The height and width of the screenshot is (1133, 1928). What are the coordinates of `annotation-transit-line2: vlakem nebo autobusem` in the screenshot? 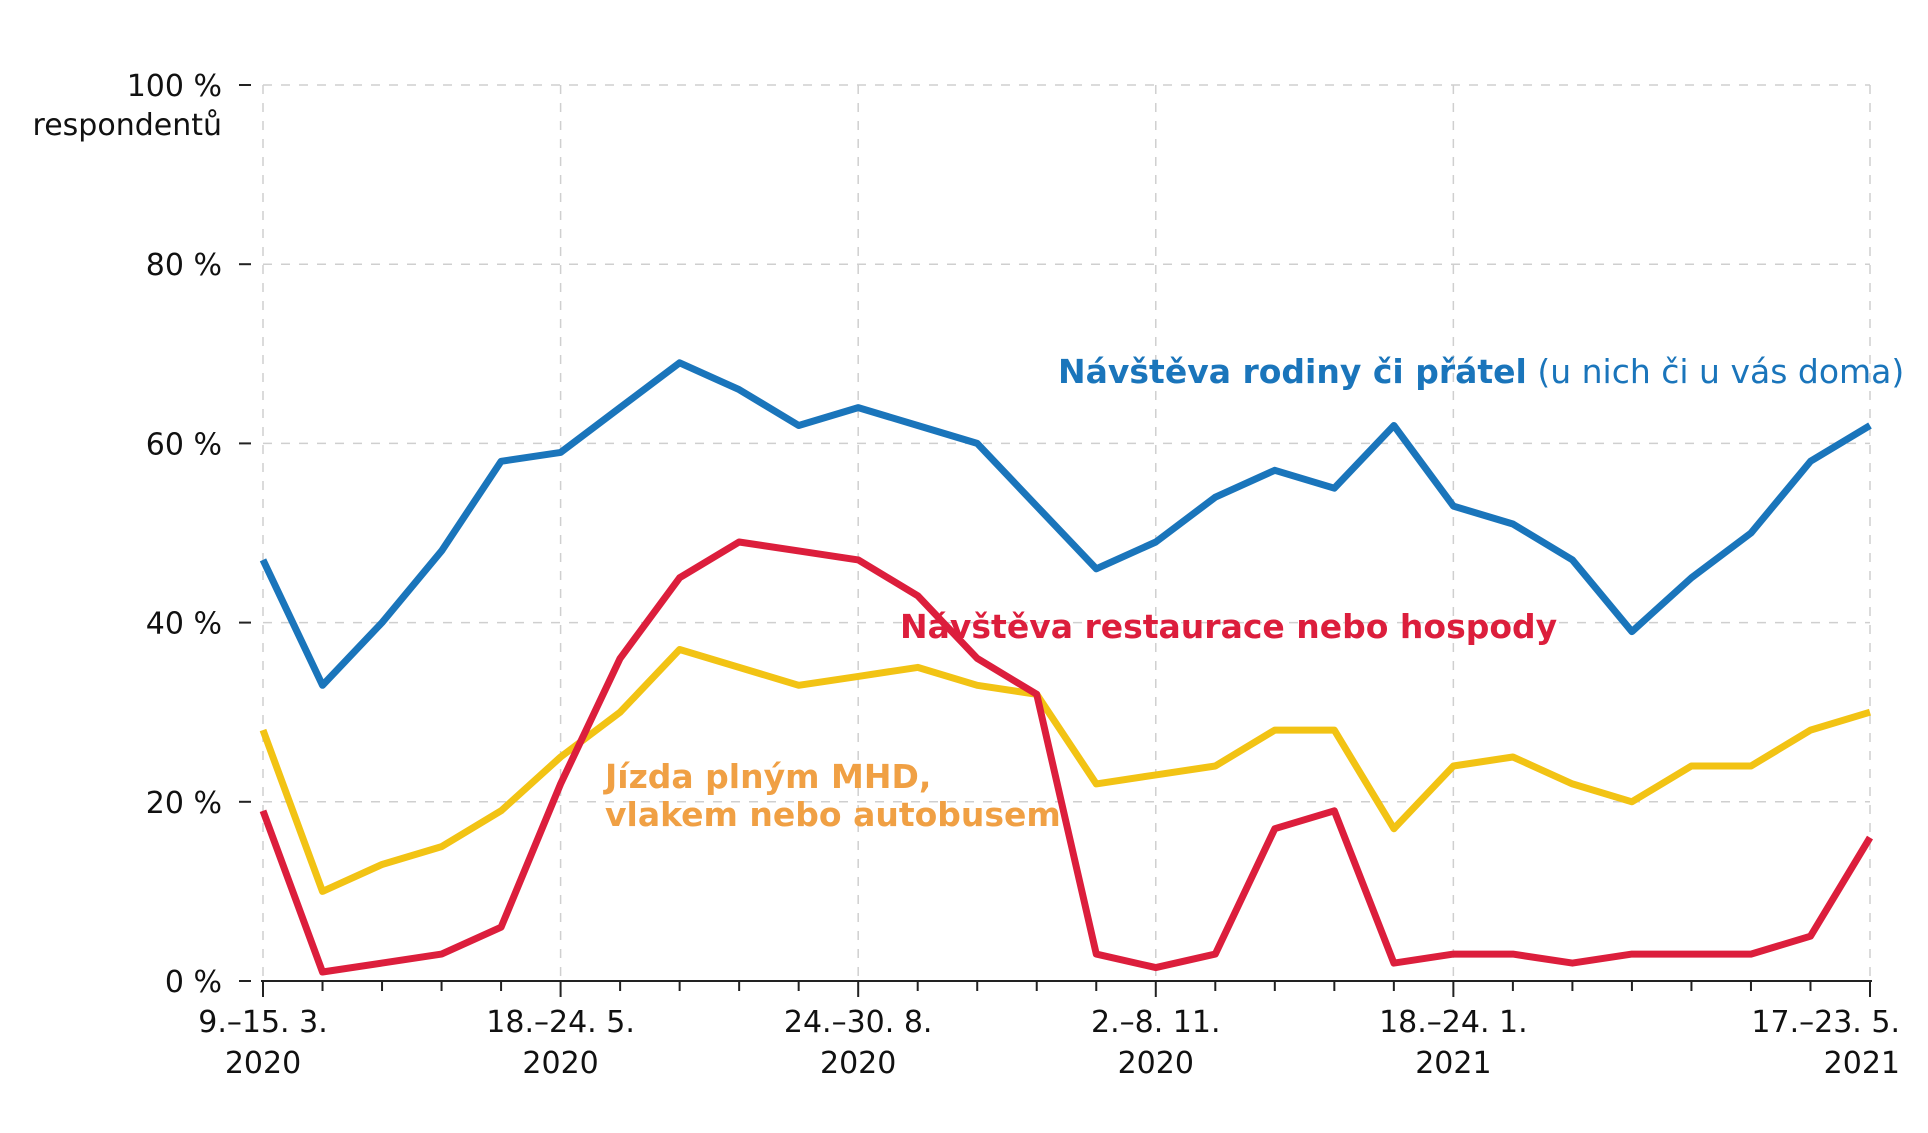 It's located at (833, 814).